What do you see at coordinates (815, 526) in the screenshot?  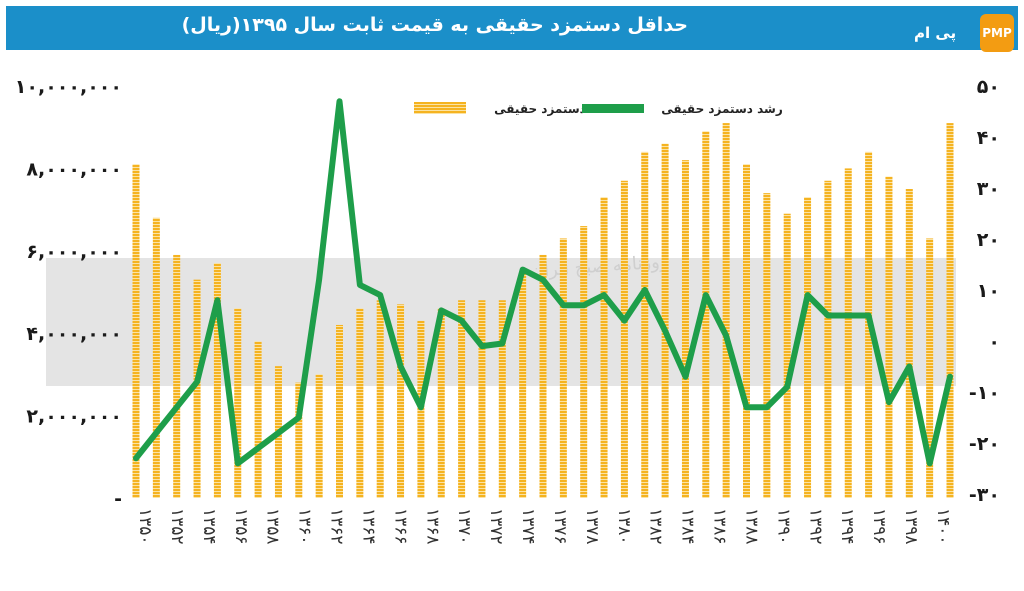 I see `x-tick-label: ۱۳۹۲` at bounding box center [815, 526].